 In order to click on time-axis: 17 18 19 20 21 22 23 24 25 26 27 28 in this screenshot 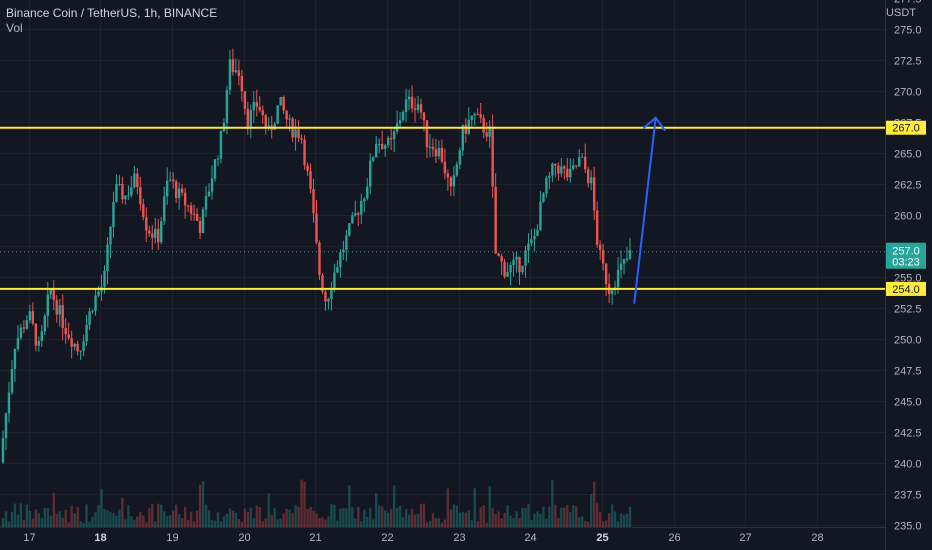, I will do `click(423, 538)`.